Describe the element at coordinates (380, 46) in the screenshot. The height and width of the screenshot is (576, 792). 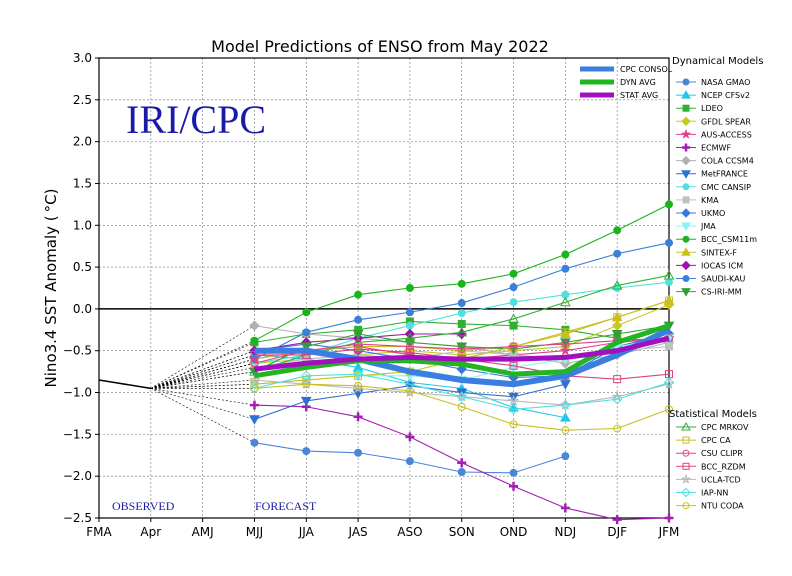
I see `chart-title: Model Predictions of ENSO from May 2022` at that location.